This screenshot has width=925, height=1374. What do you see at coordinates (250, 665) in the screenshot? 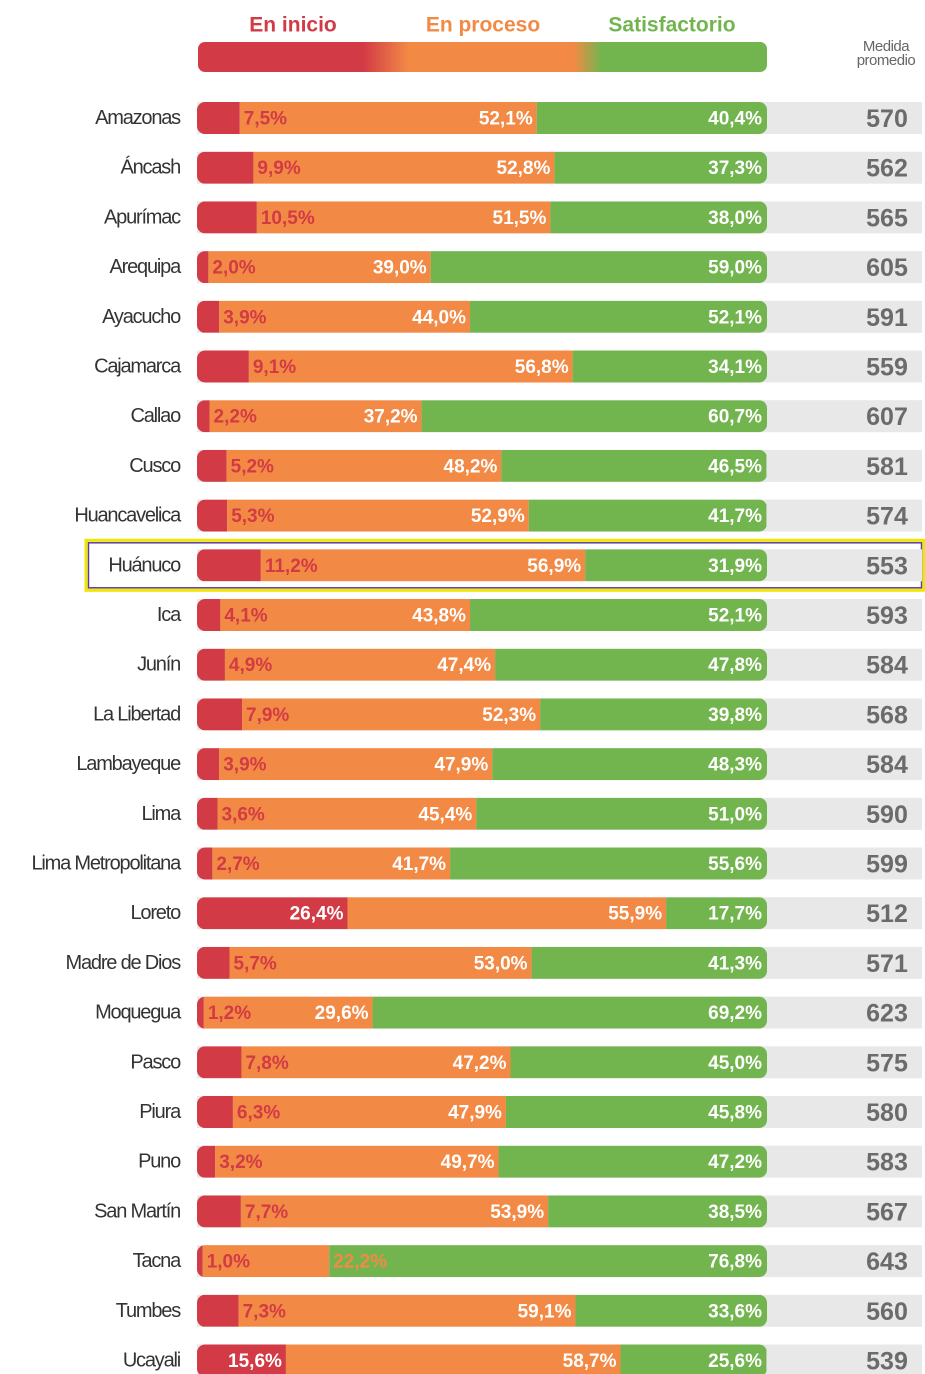
I see `value-label: 4,9%` at bounding box center [250, 665].